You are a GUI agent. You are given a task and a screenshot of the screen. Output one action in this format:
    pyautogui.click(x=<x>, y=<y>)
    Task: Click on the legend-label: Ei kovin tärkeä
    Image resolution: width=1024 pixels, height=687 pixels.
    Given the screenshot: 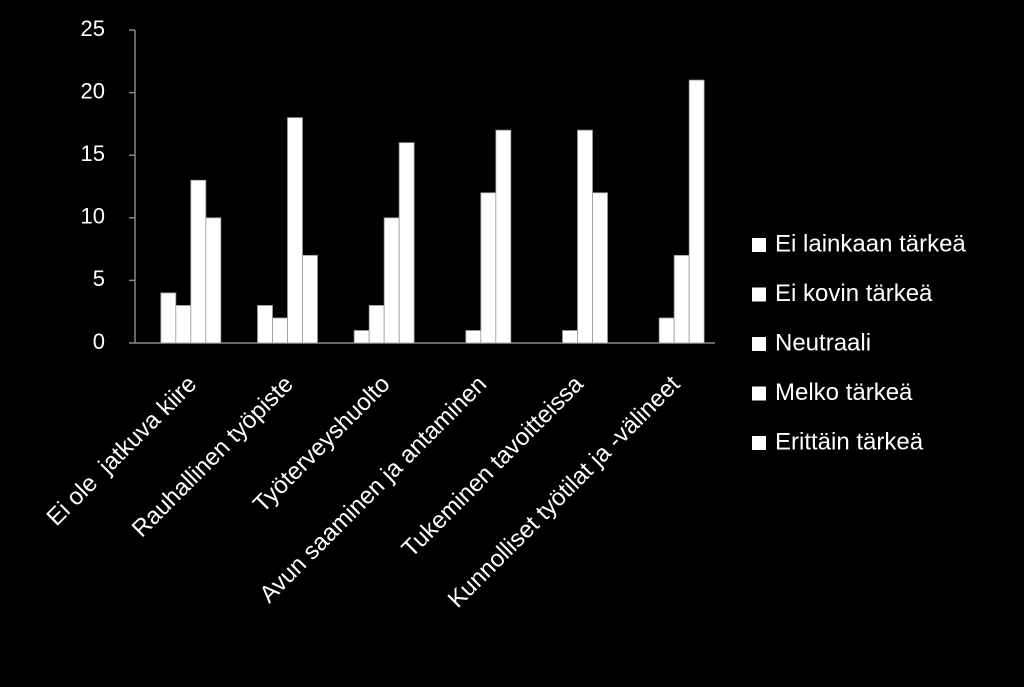 What is the action you would take?
    pyautogui.click(x=854, y=293)
    